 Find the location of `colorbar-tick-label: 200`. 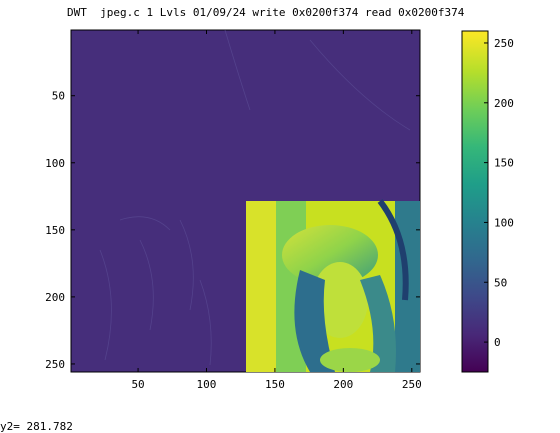

colorbar-tick-label: 200 is located at coordinates (504, 103).